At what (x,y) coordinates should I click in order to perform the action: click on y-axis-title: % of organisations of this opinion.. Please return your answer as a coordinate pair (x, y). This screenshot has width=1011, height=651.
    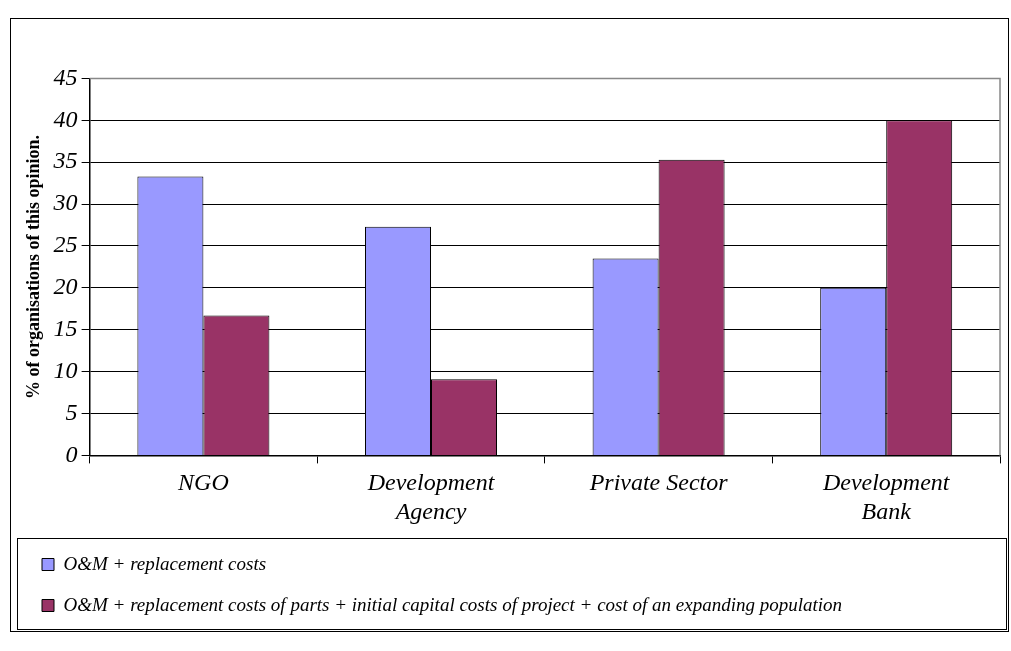
    Looking at the image, I should click on (33, 266).